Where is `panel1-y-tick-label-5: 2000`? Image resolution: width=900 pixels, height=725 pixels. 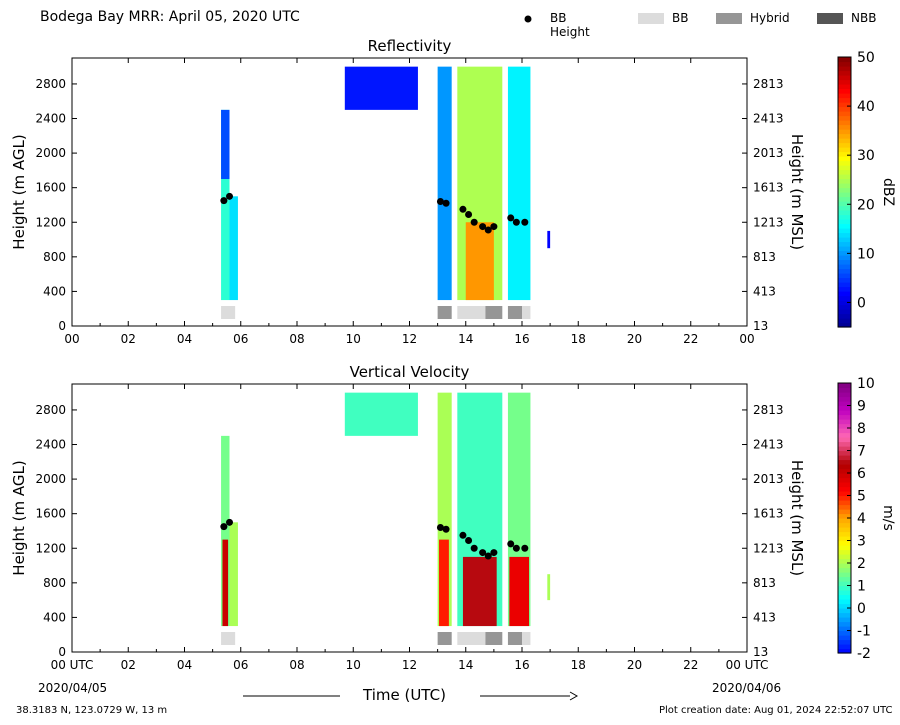
panel1-y-tick-label-5: 2000 is located at coordinates (50, 153).